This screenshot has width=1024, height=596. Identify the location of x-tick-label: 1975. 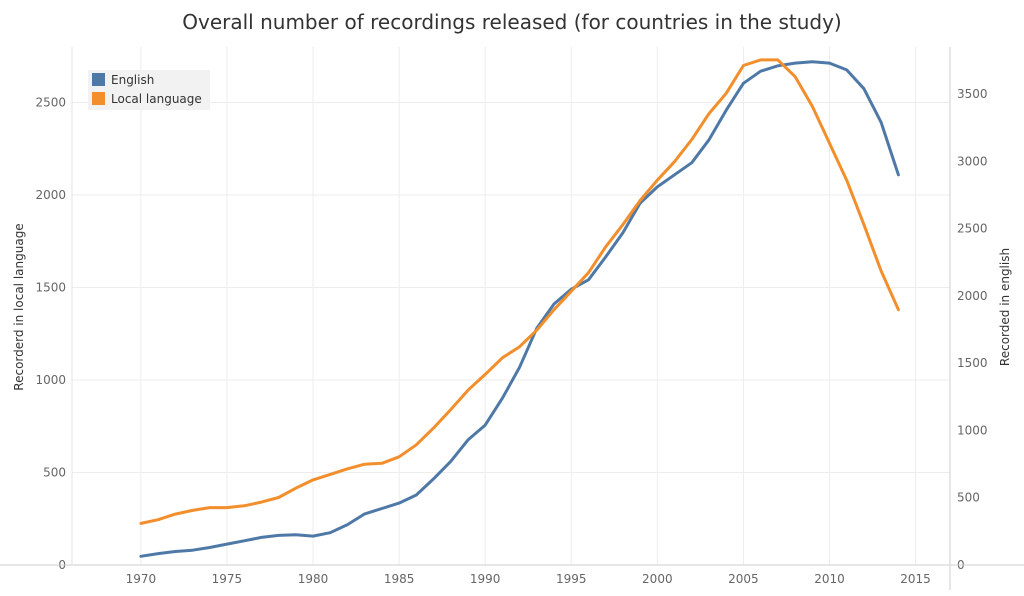
(227, 579).